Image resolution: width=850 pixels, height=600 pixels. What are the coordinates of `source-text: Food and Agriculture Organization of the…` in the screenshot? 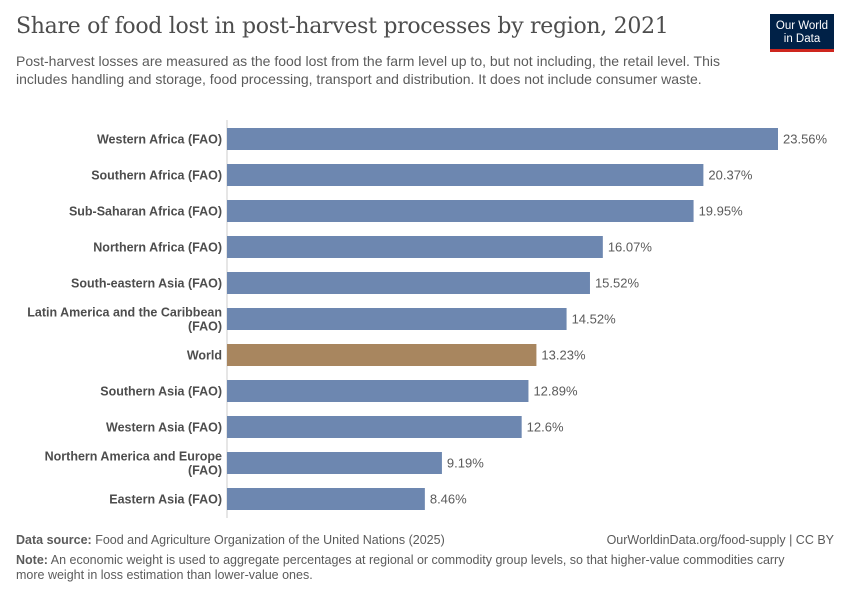 It's located at (270, 540).